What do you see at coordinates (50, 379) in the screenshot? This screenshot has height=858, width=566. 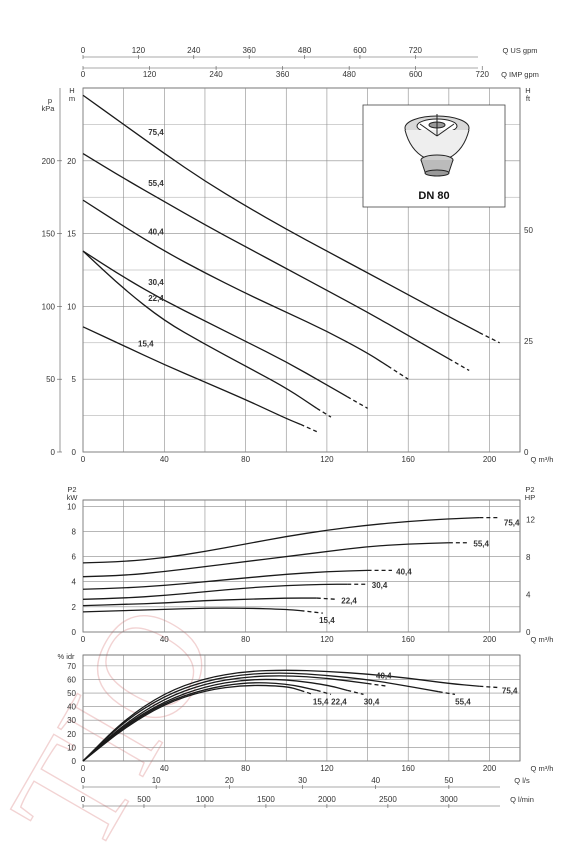 I see `left-tick-label-kpa: 50` at bounding box center [50, 379].